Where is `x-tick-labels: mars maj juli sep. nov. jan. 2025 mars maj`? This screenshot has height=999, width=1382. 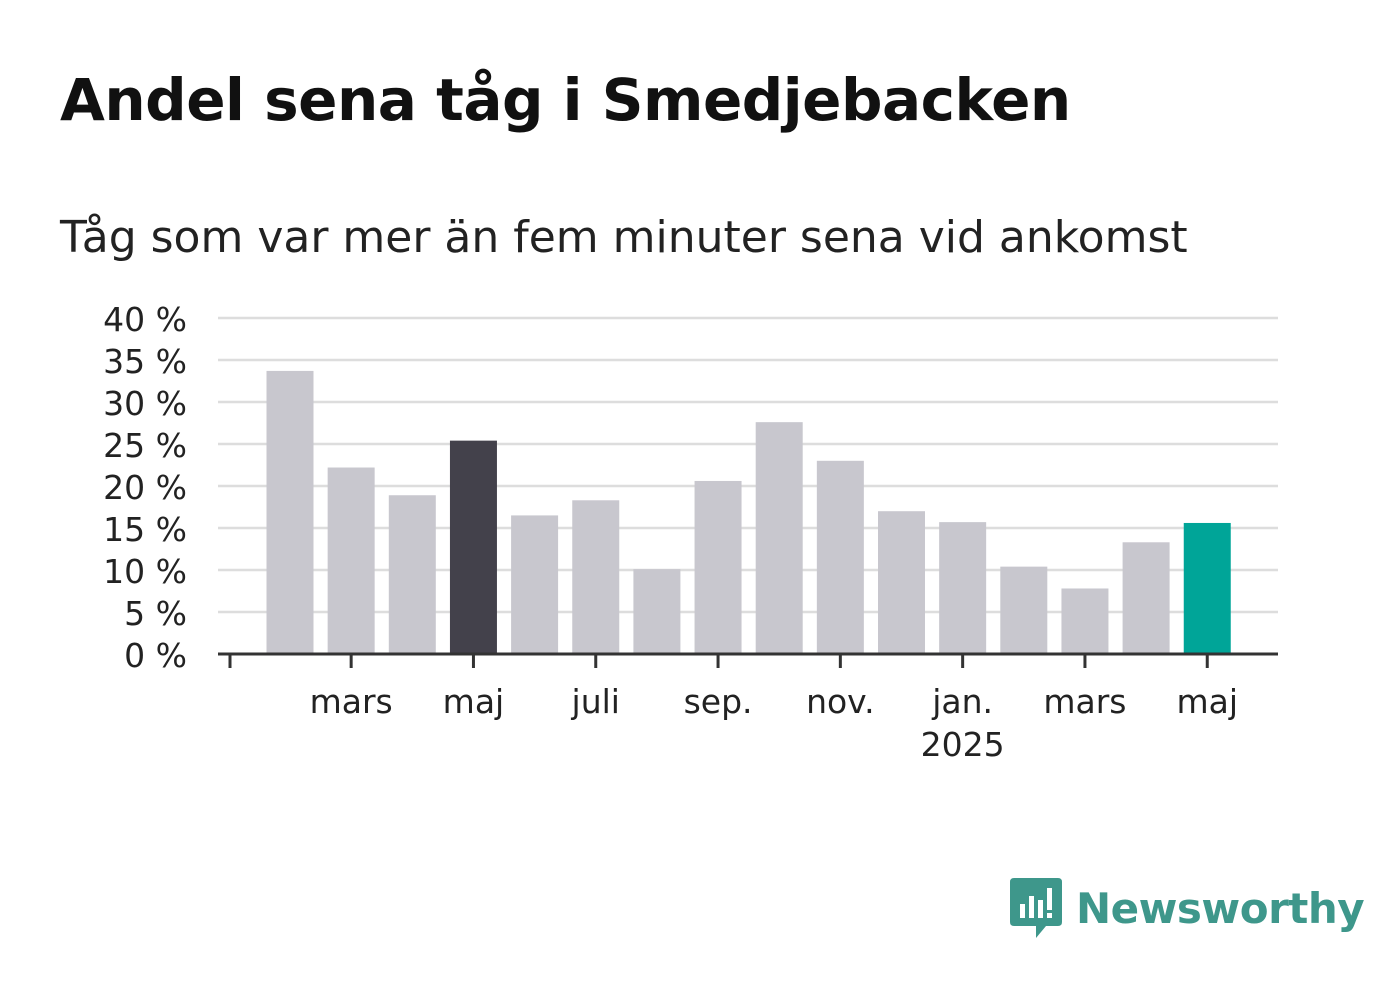 x-tick-labels: mars maj juli sep. nov. jan. 2025 mars maj is located at coordinates (774, 723).